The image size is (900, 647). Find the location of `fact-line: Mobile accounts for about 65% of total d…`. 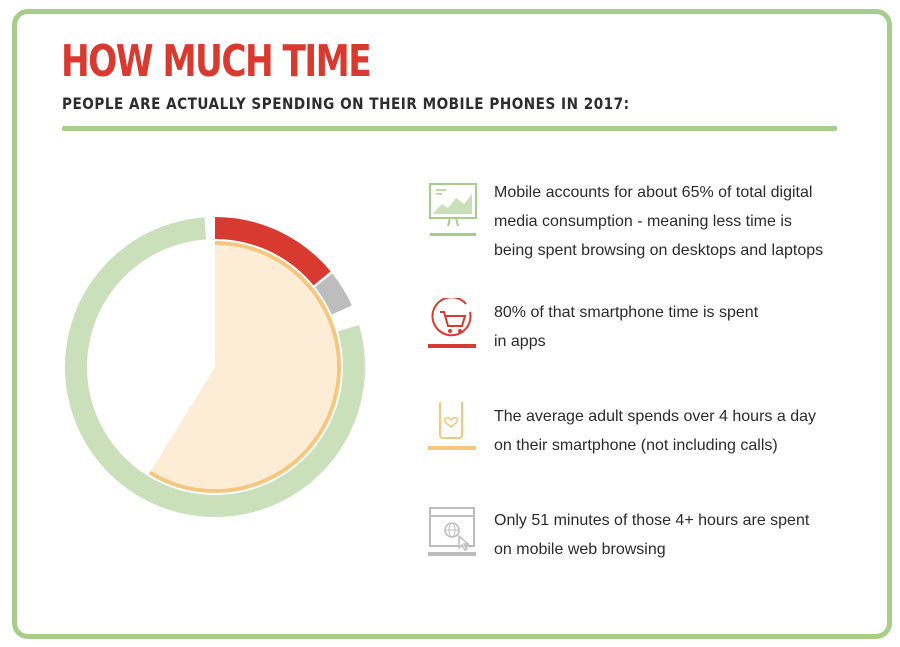

fact-line: Mobile accounts for about 65% of total d… is located at coordinates (653, 192).